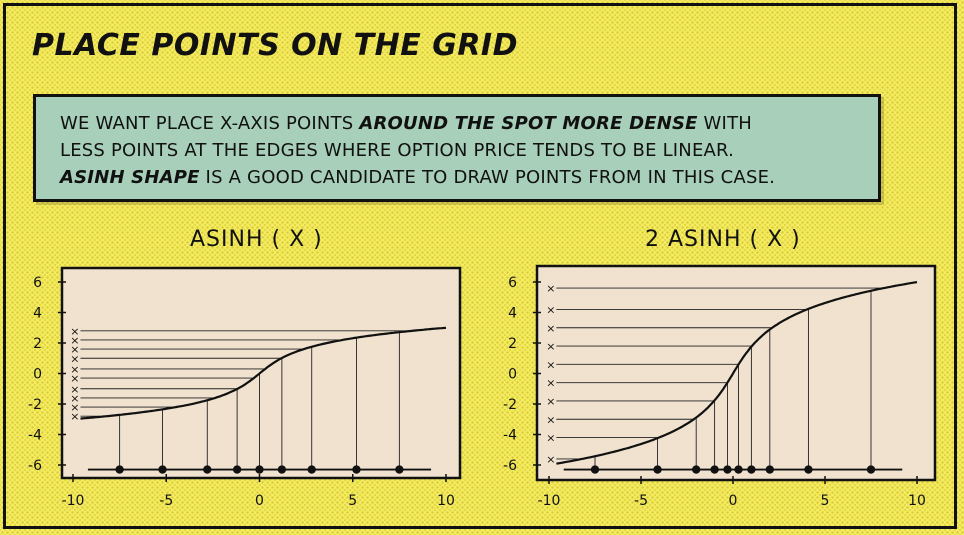  What do you see at coordinates (723, 239) in the screenshot?
I see `chart-title-2asinh: 2 ASINH ( X )` at bounding box center [723, 239].